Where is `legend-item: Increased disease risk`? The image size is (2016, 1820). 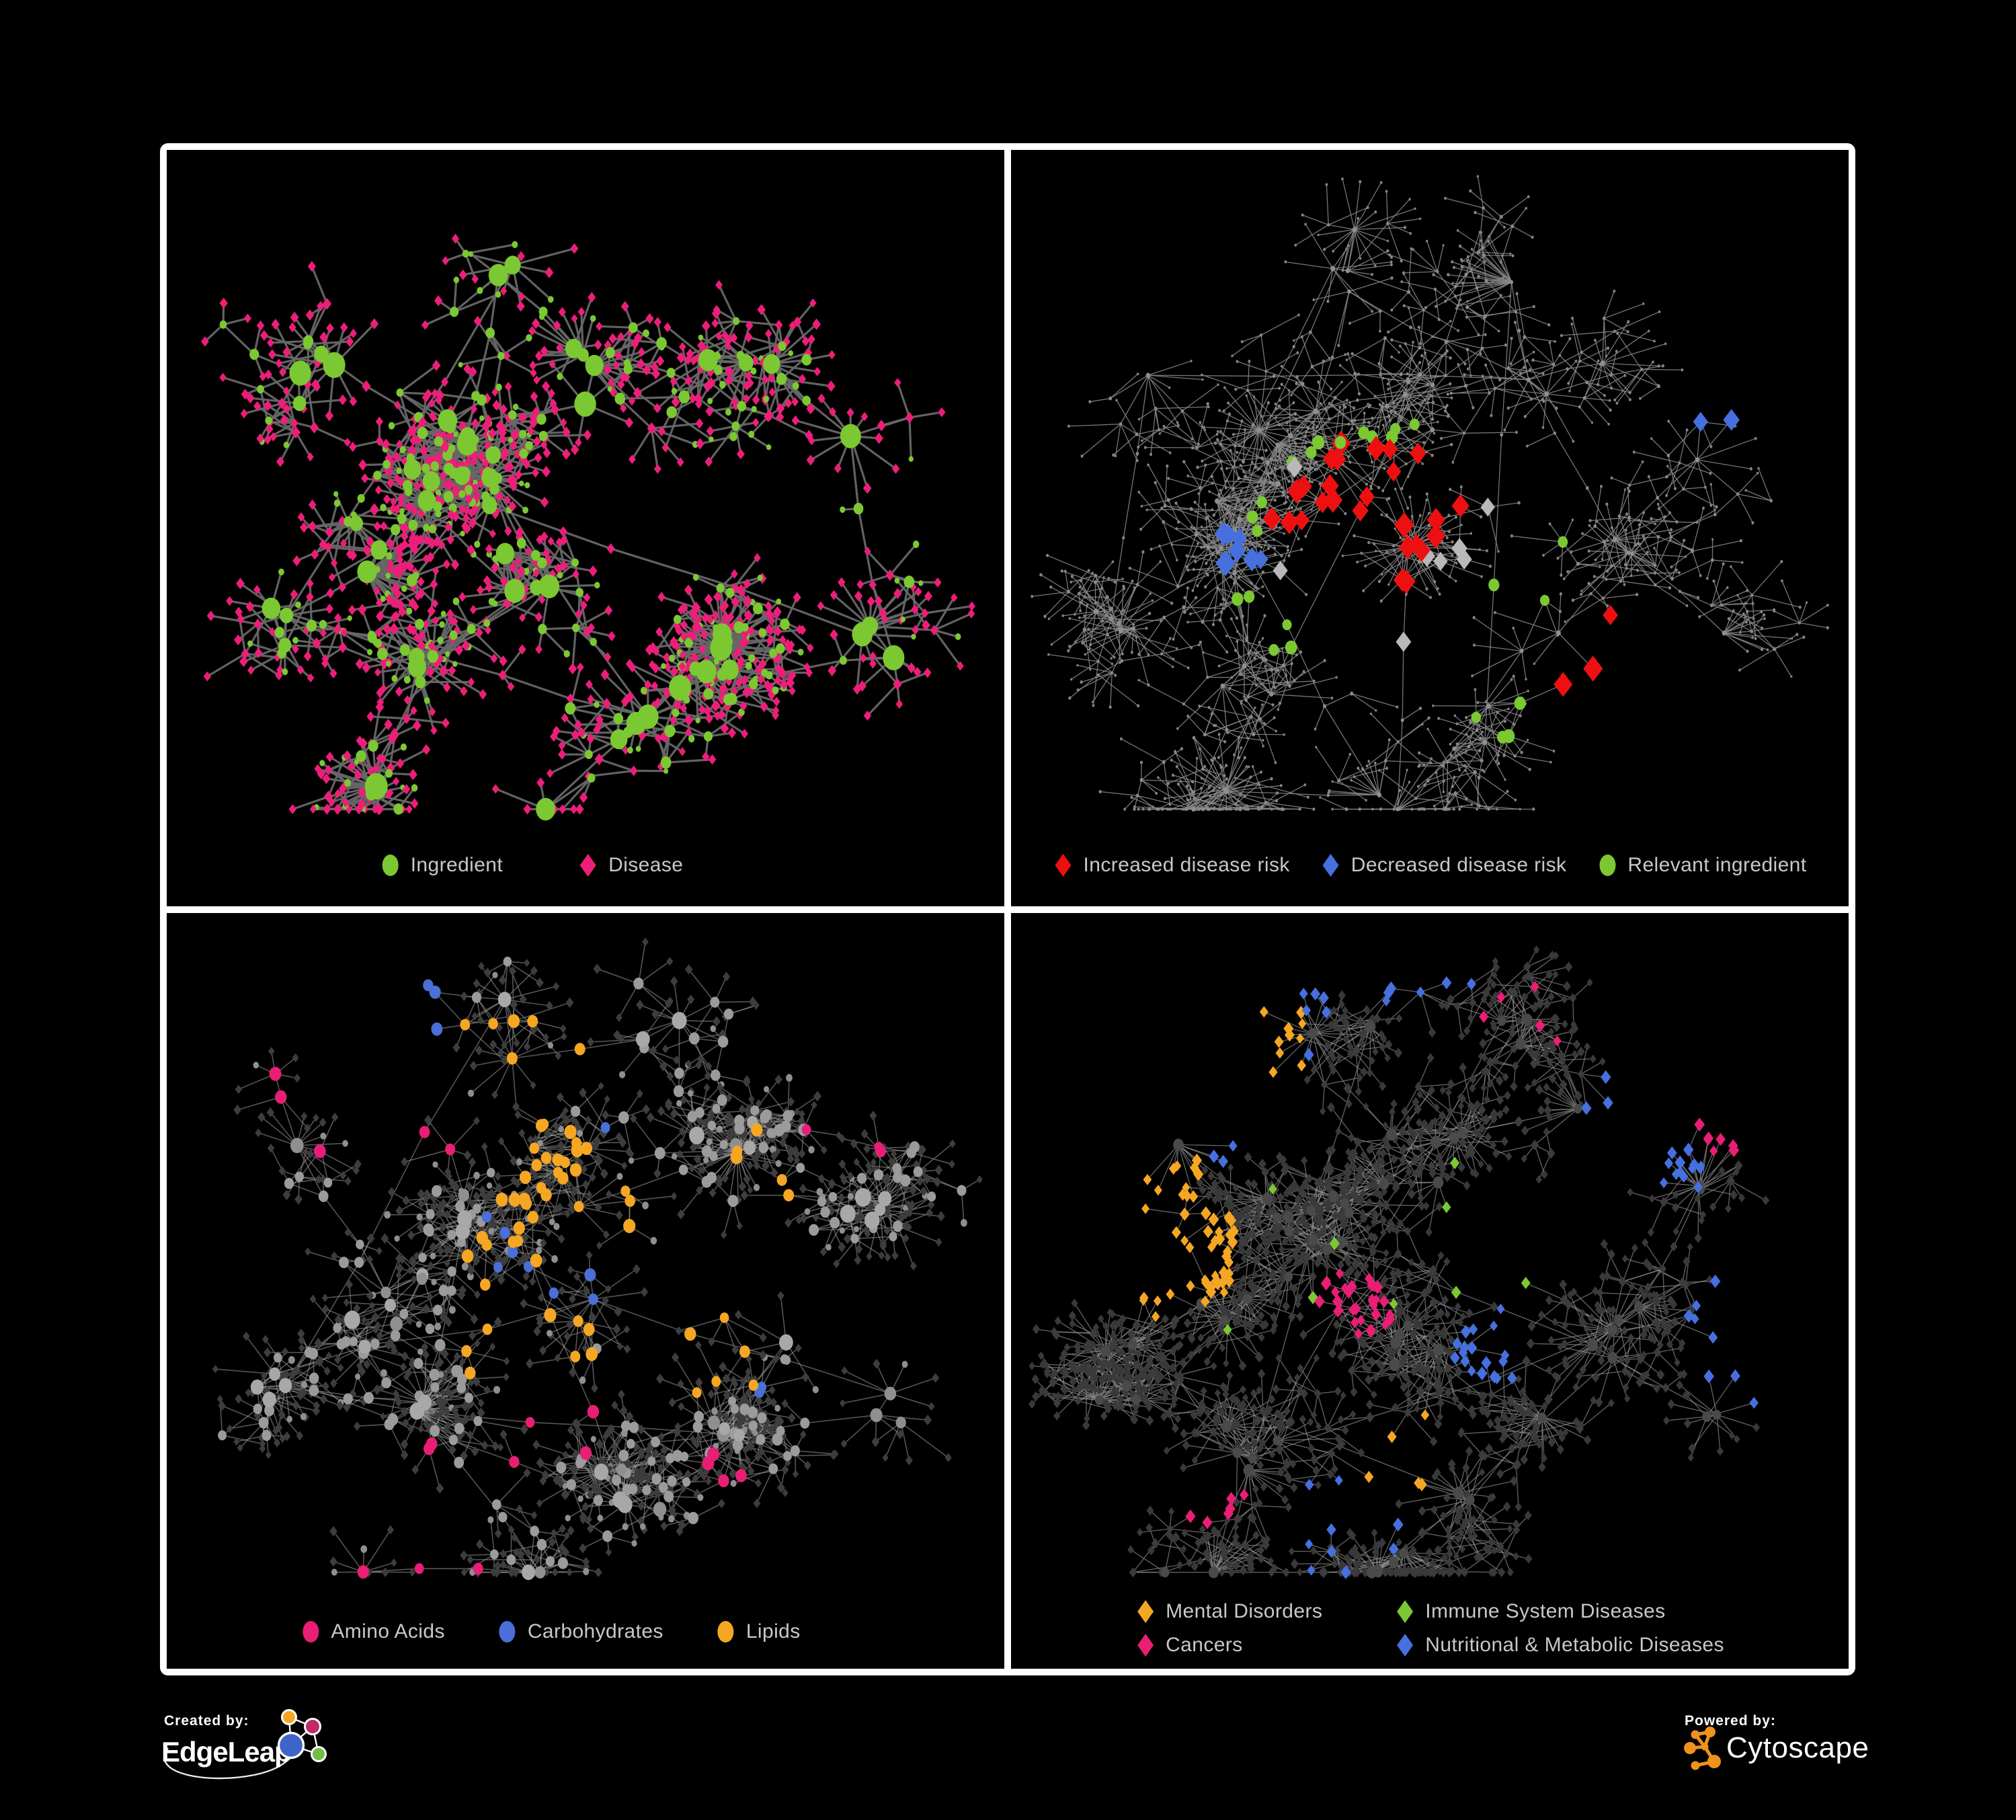
legend-item: Increased disease risk is located at coordinates (1171, 865).